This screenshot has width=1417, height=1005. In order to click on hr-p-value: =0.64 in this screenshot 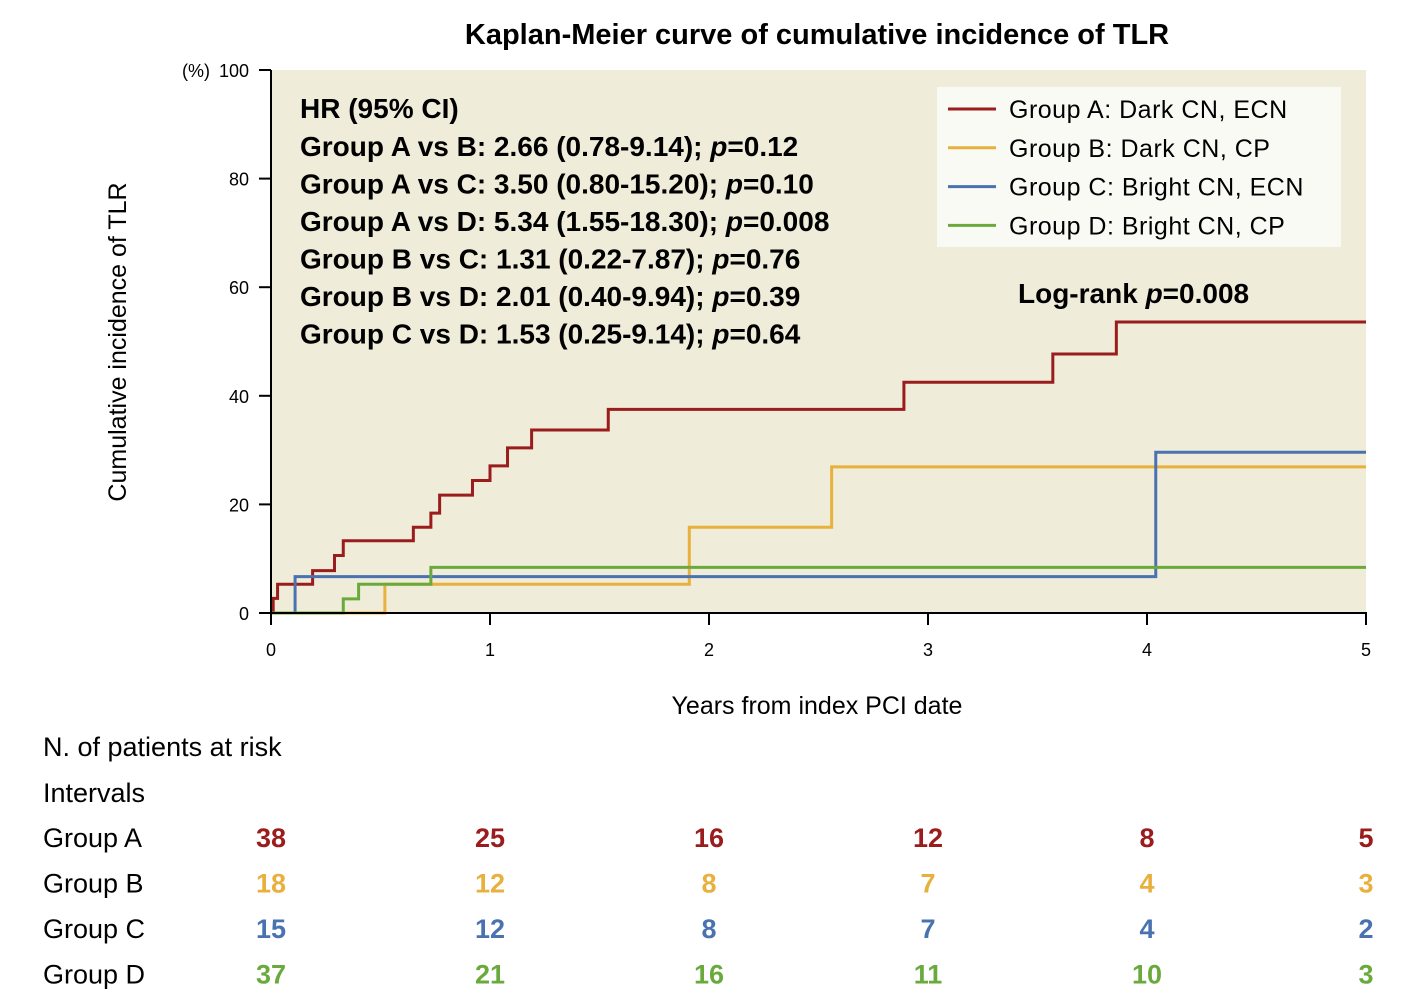, I will do `click(764, 334)`.